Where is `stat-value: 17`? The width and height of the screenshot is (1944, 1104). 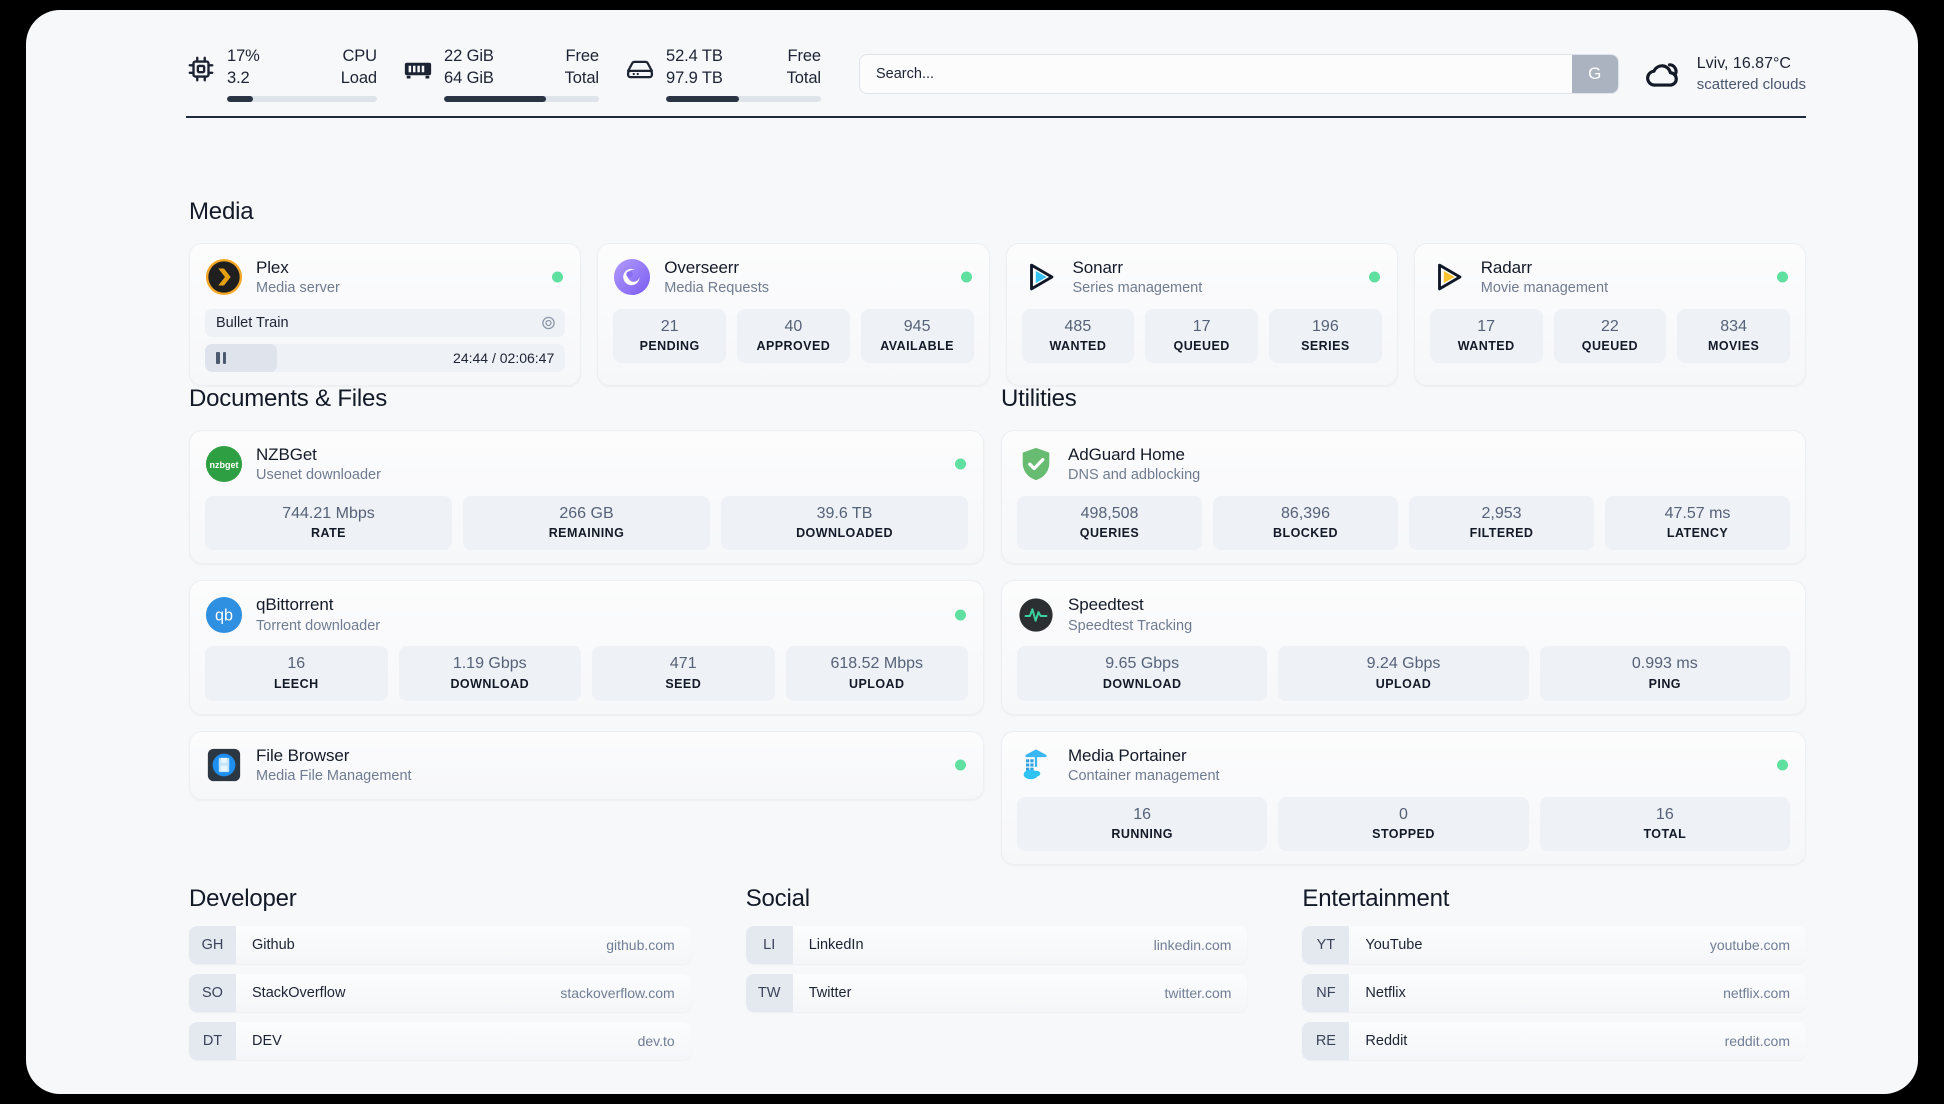 stat-value: 17 is located at coordinates (1201, 326).